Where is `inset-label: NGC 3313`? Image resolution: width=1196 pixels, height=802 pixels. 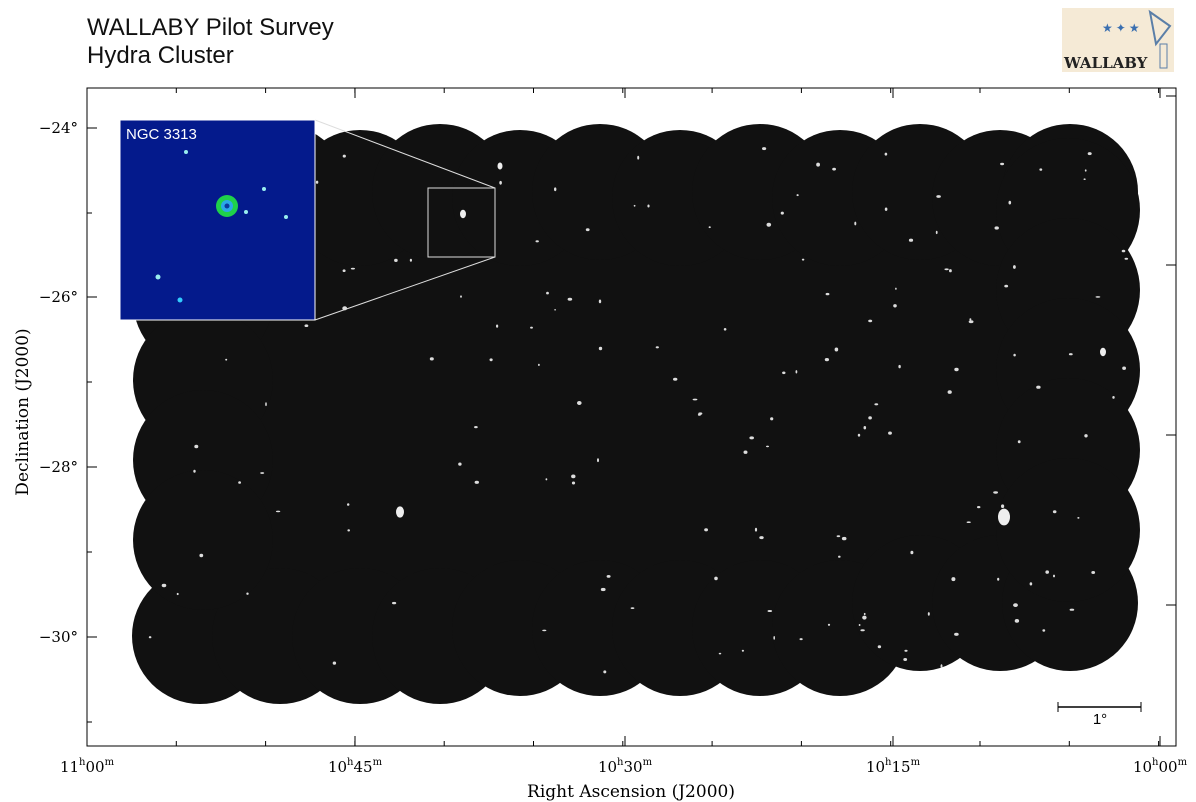 inset-label: NGC 3313 is located at coordinates (161, 134).